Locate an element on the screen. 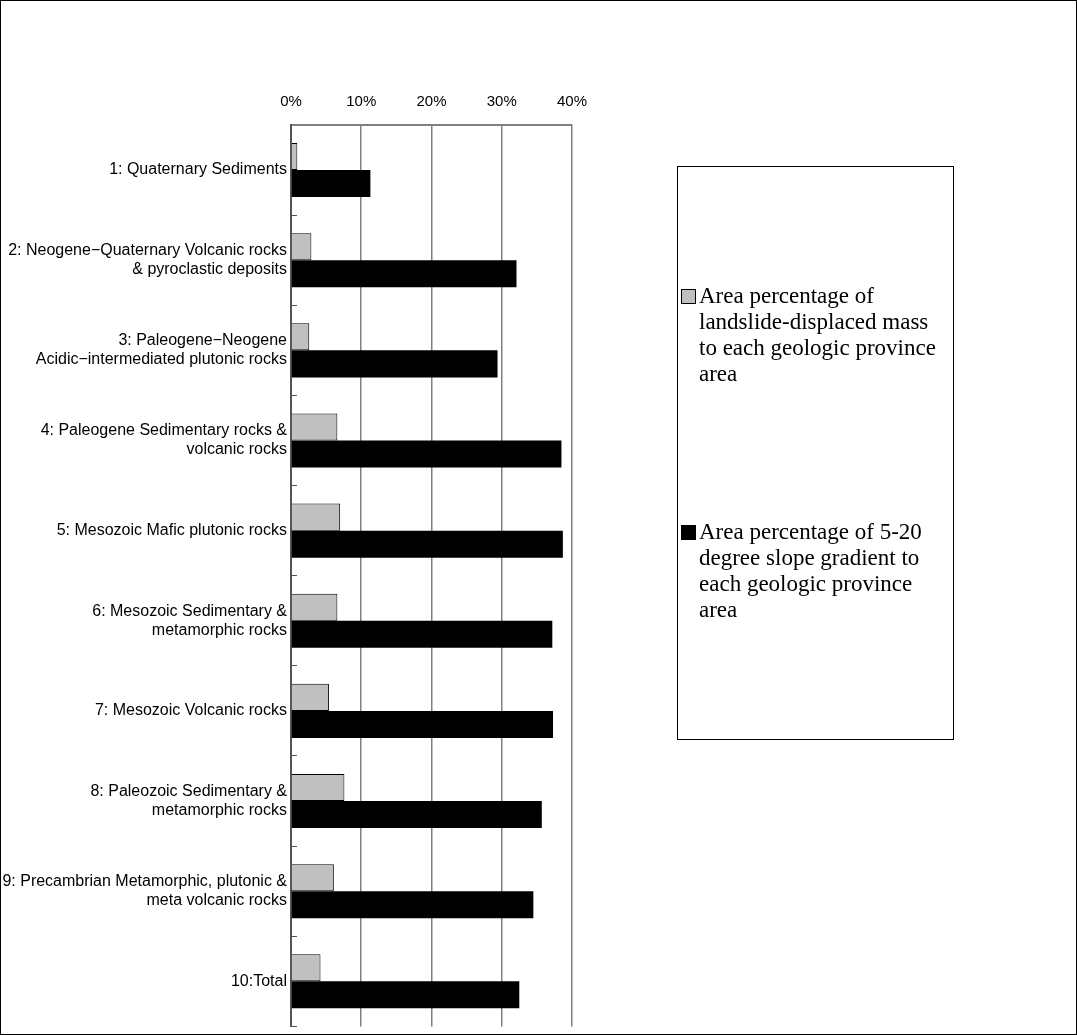 The image size is (1077, 1035). legend-label: Area percentage of landslide-displaced mass to each geologic province area is located at coordinates (818, 335).